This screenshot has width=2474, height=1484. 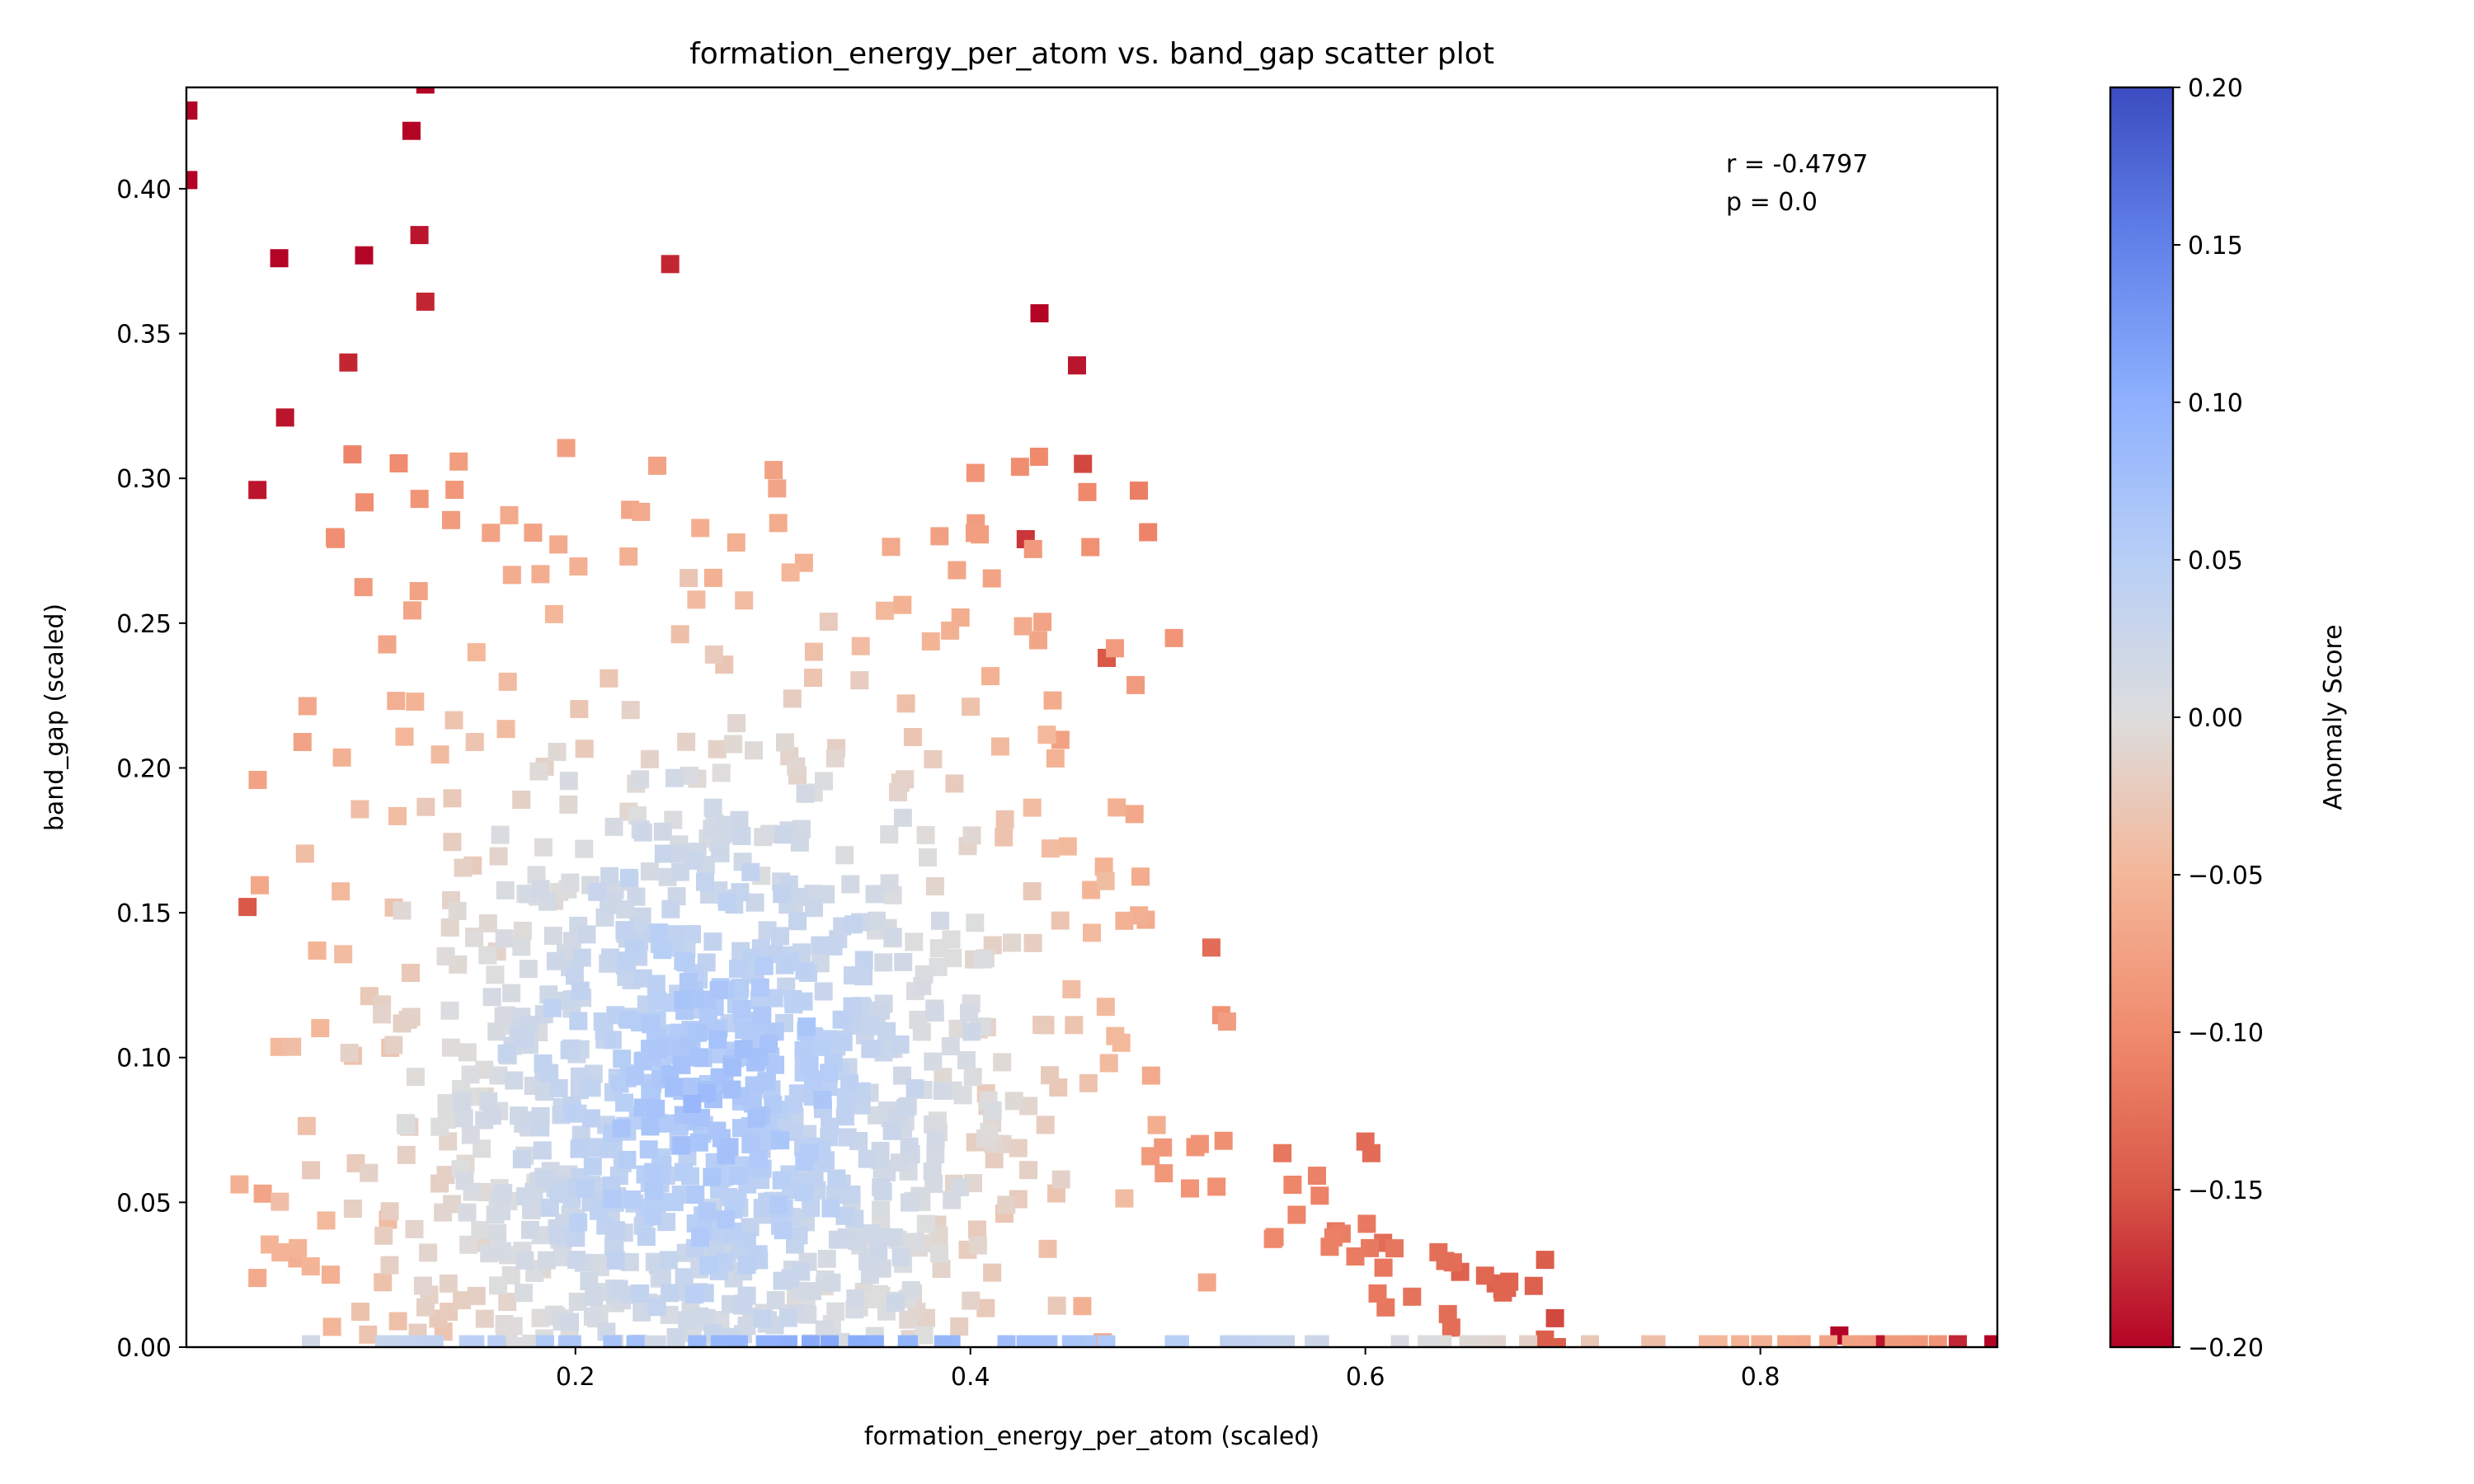 I want to click on colorbar-tick-label: 0.20, so click(x=2215, y=88).